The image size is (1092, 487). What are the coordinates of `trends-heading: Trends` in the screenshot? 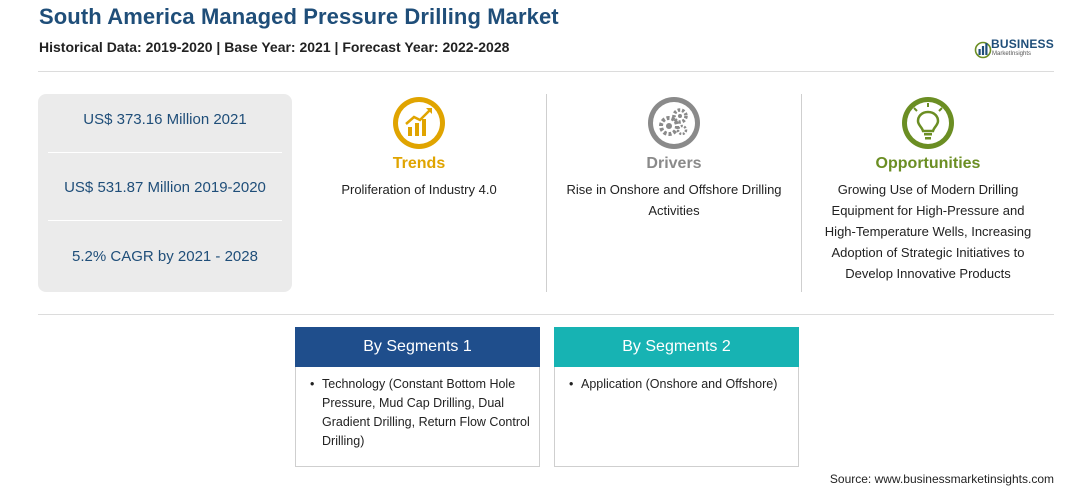 It's located at (419, 163).